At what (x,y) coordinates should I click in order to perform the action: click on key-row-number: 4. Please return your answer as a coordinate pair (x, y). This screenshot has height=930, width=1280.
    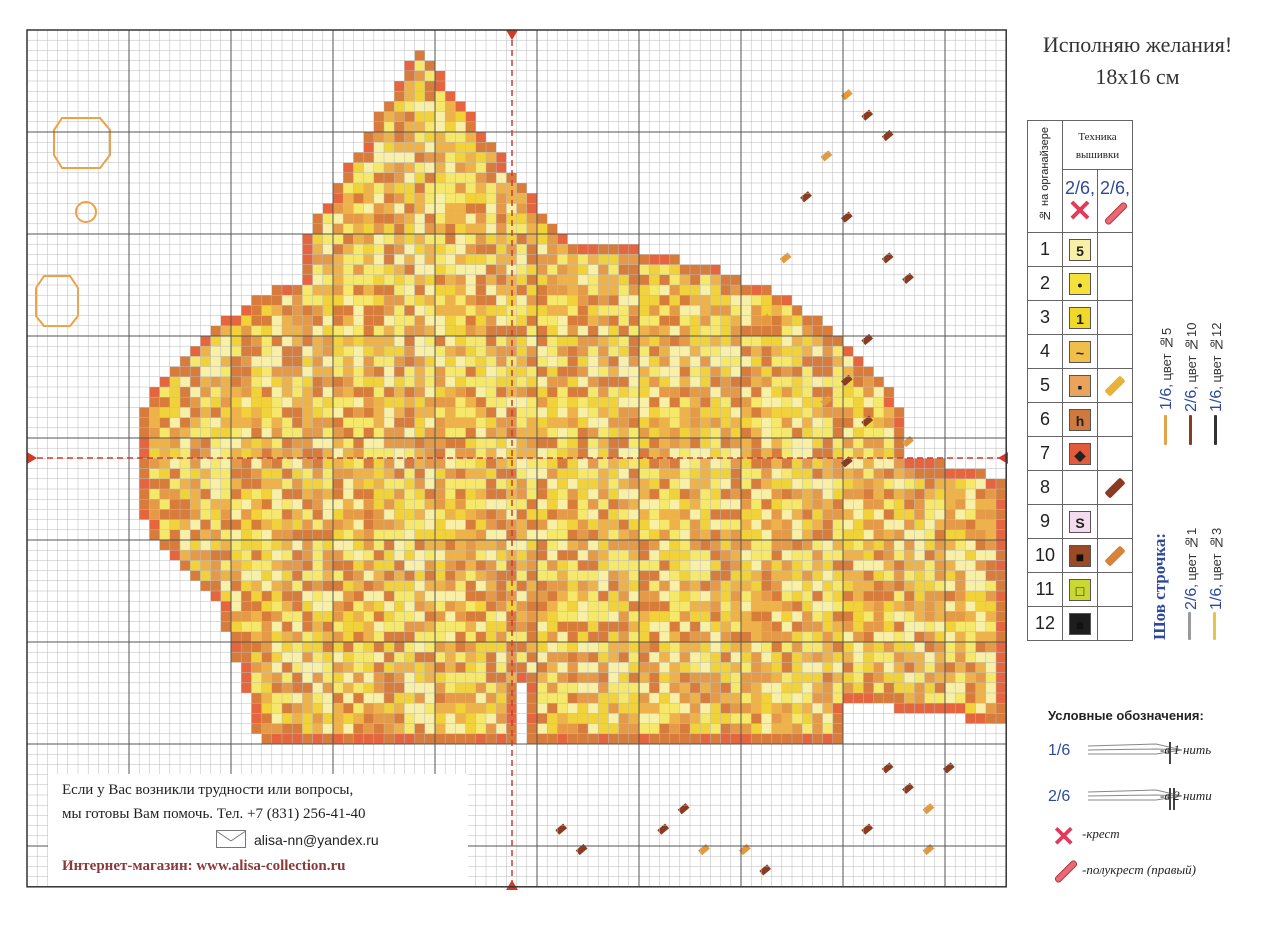
    Looking at the image, I should click on (1045, 351).